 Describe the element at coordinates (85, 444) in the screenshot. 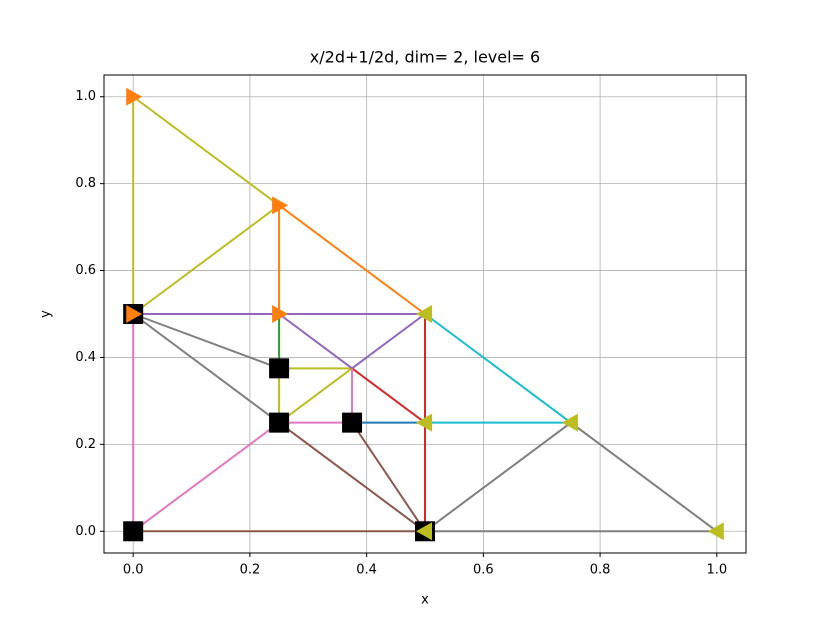

I see `y-tick-label: 0.2` at that location.